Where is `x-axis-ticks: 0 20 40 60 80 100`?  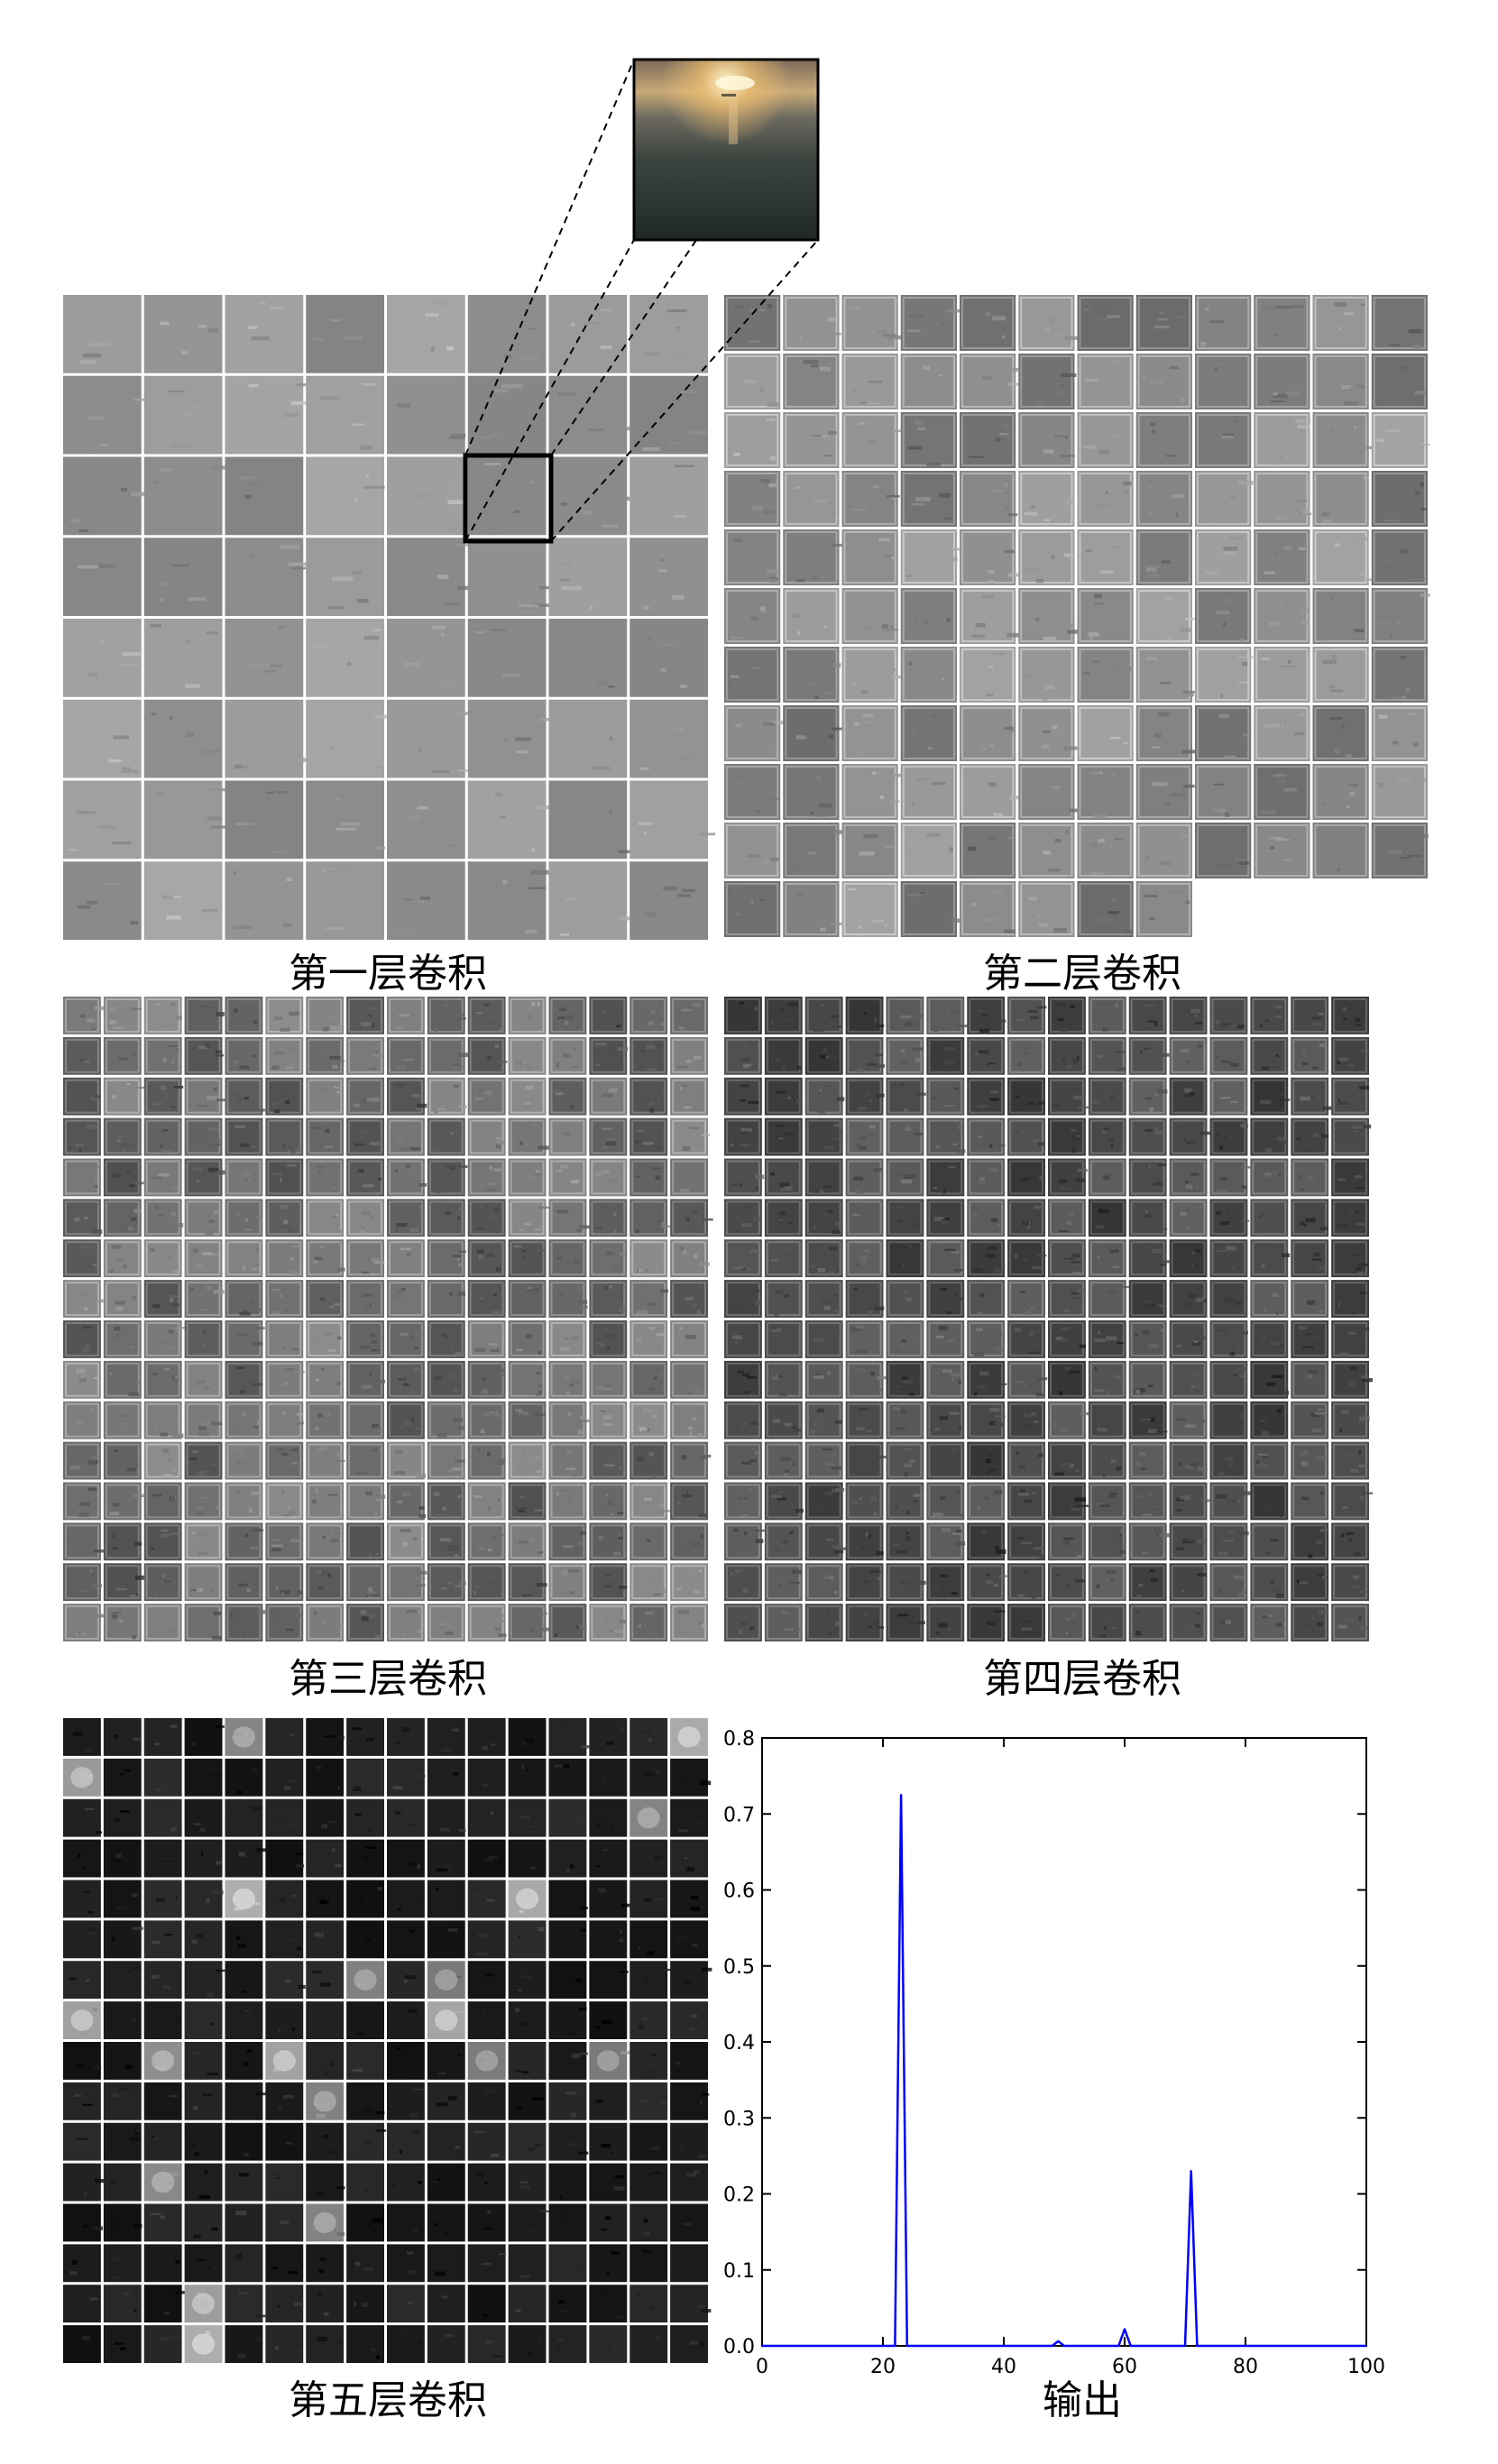
x-axis-ticks: 0 20 40 60 80 100 is located at coordinates (1070, 2058).